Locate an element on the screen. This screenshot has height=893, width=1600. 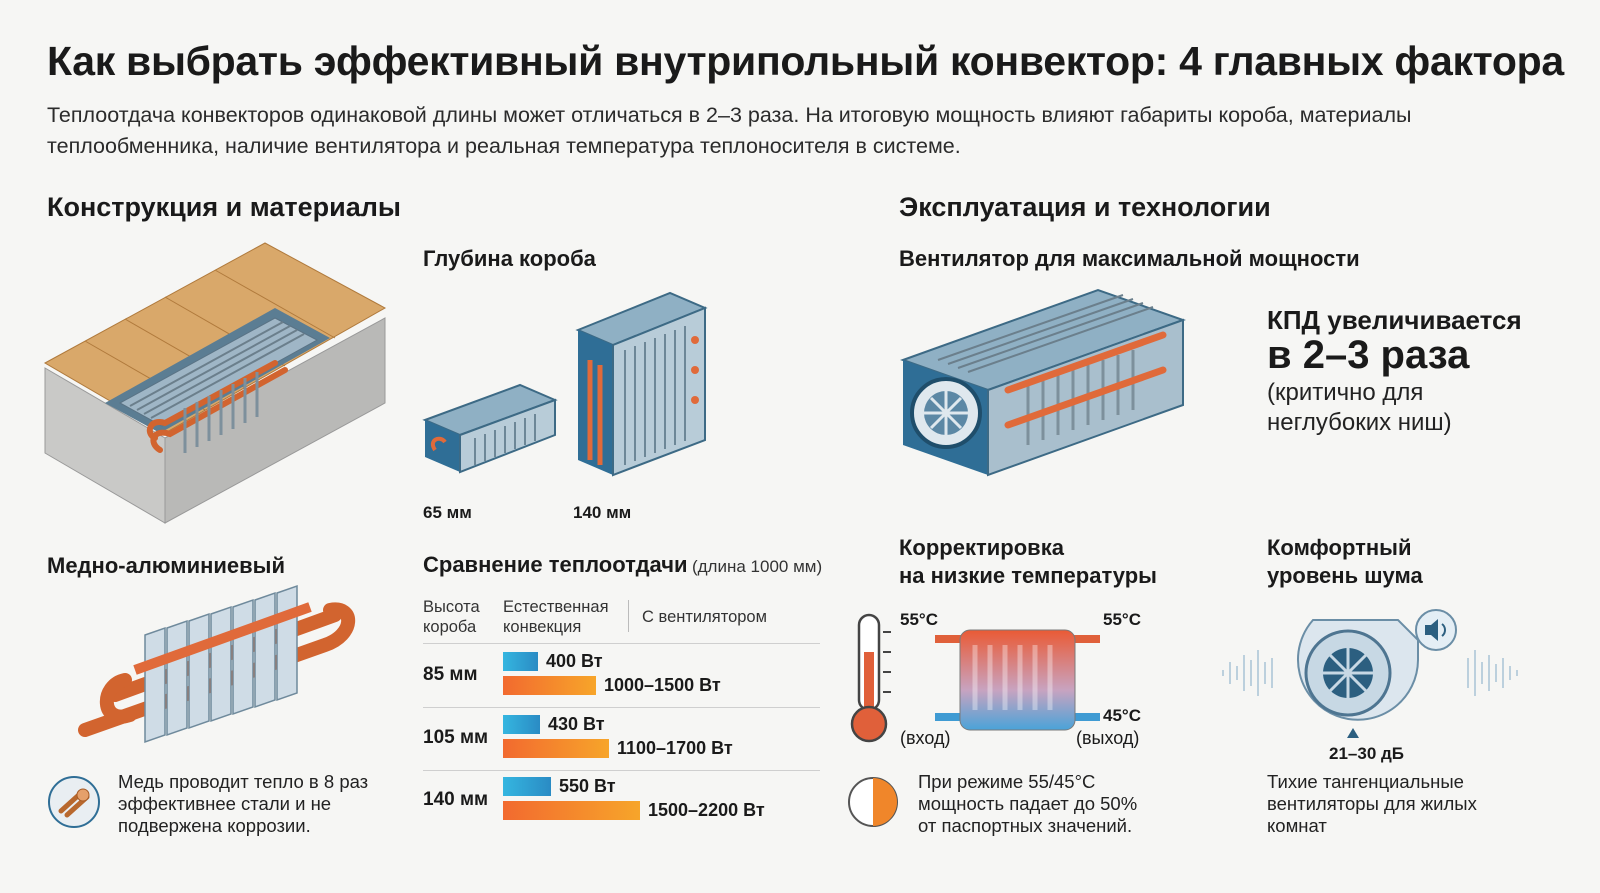
material-heading: Медно-алюминиевый is located at coordinates (166, 565).